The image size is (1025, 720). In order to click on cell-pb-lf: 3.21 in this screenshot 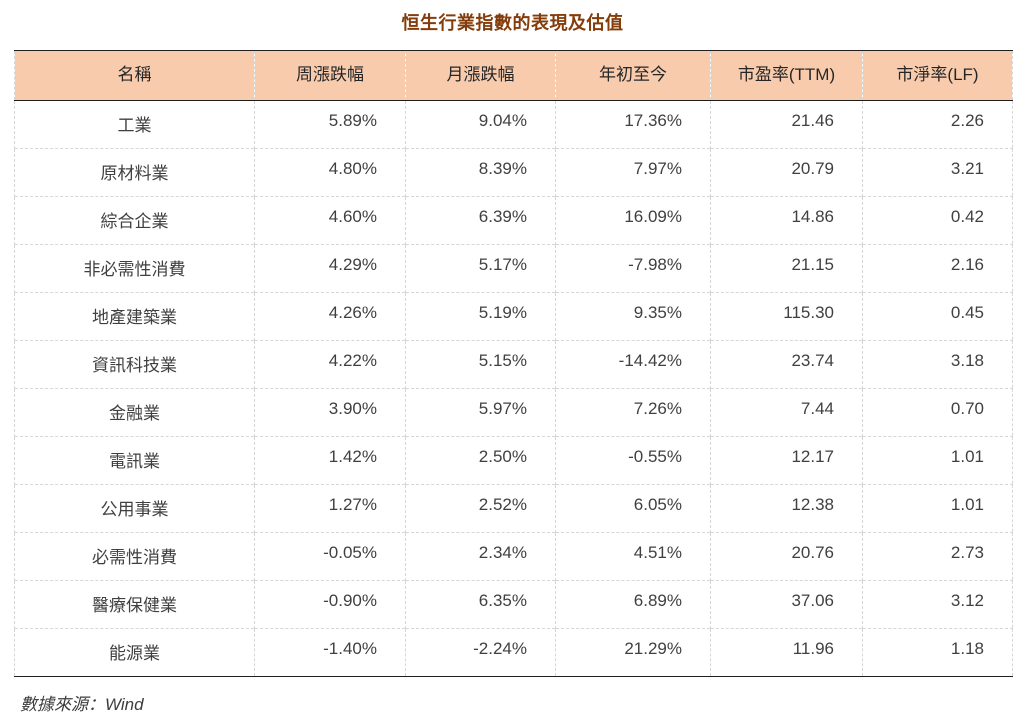, I will do `click(937, 172)`.